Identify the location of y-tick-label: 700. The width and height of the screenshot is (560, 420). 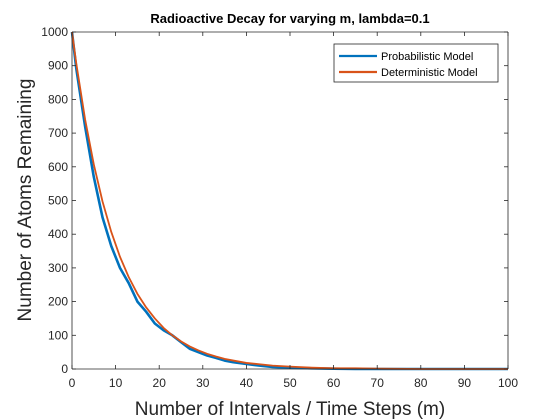
(58, 133).